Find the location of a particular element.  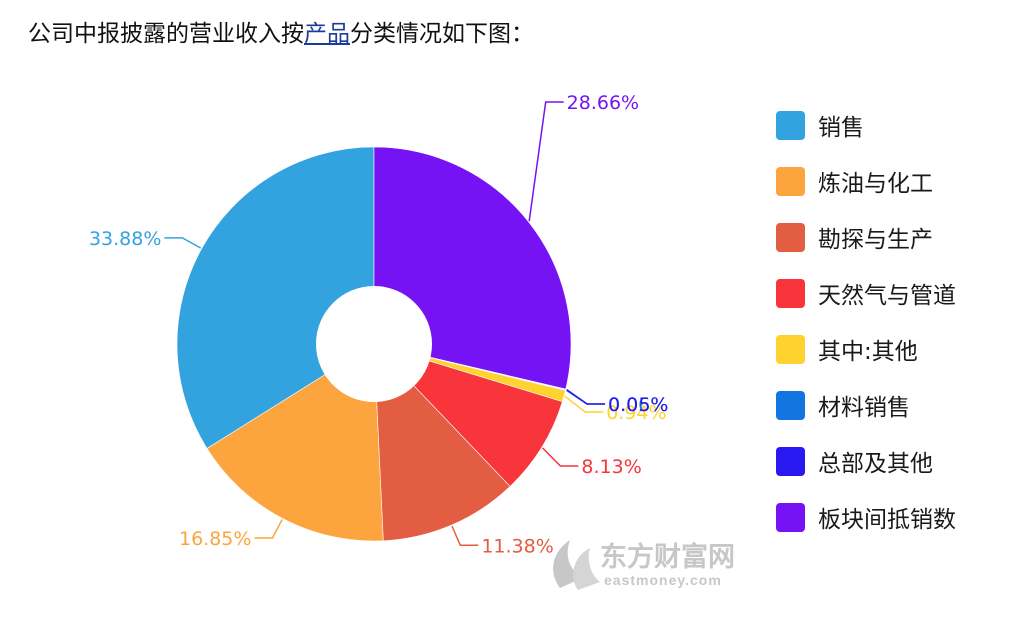

data-label: 11.38% is located at coordinates (517, 546).